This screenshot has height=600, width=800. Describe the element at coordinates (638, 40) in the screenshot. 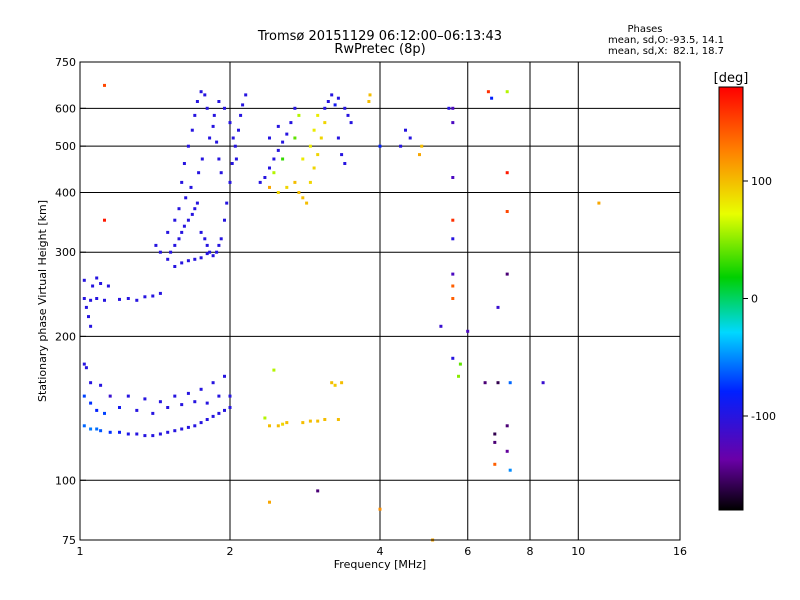

I see `stats-o-label: mean, sd,O:` at that location.